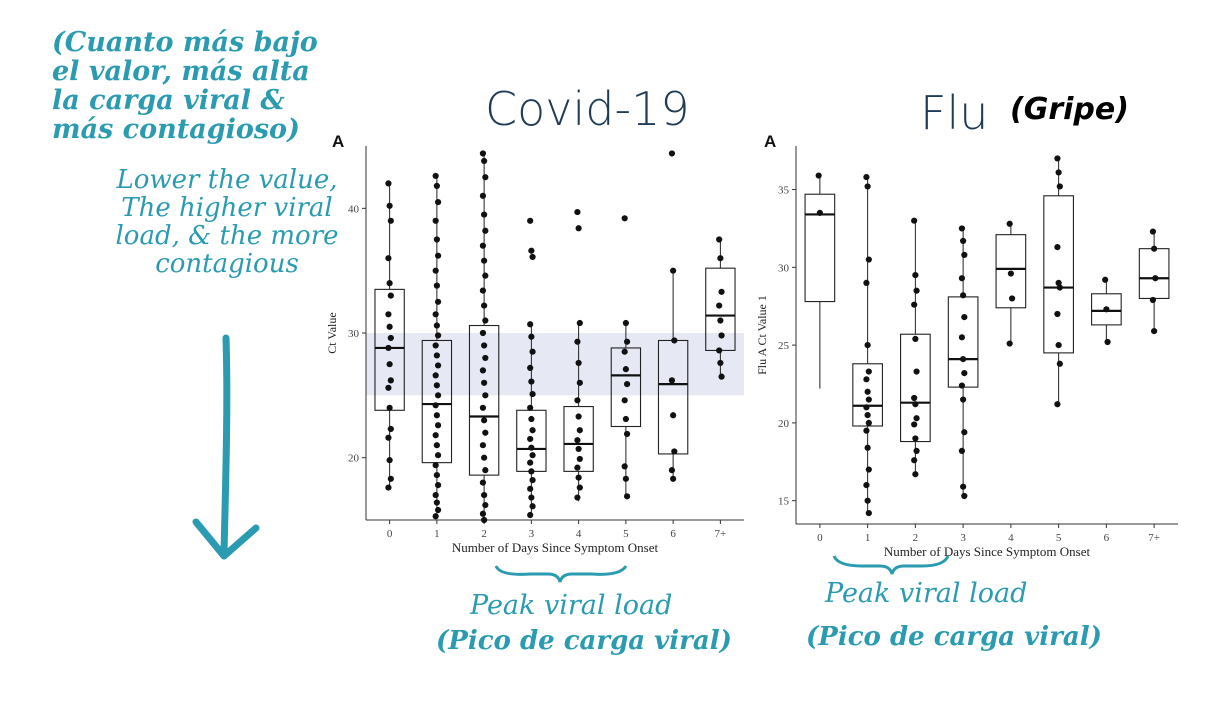 The image size is (1220, 708). Describe the element at coordinates (784, 268) in the screenshot. I see `y-tick-label: 30` at that location.